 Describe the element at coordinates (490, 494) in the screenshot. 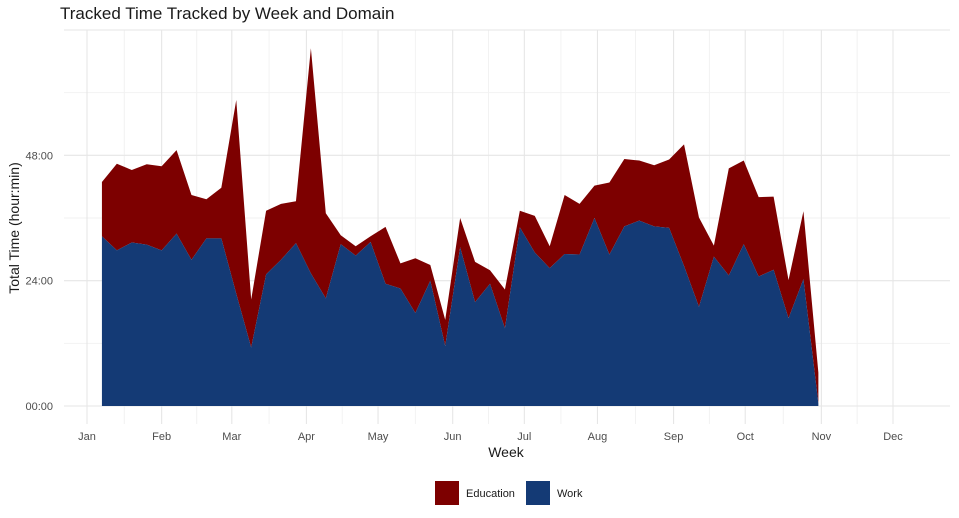

I see `legend-label-education: Education` at that location.